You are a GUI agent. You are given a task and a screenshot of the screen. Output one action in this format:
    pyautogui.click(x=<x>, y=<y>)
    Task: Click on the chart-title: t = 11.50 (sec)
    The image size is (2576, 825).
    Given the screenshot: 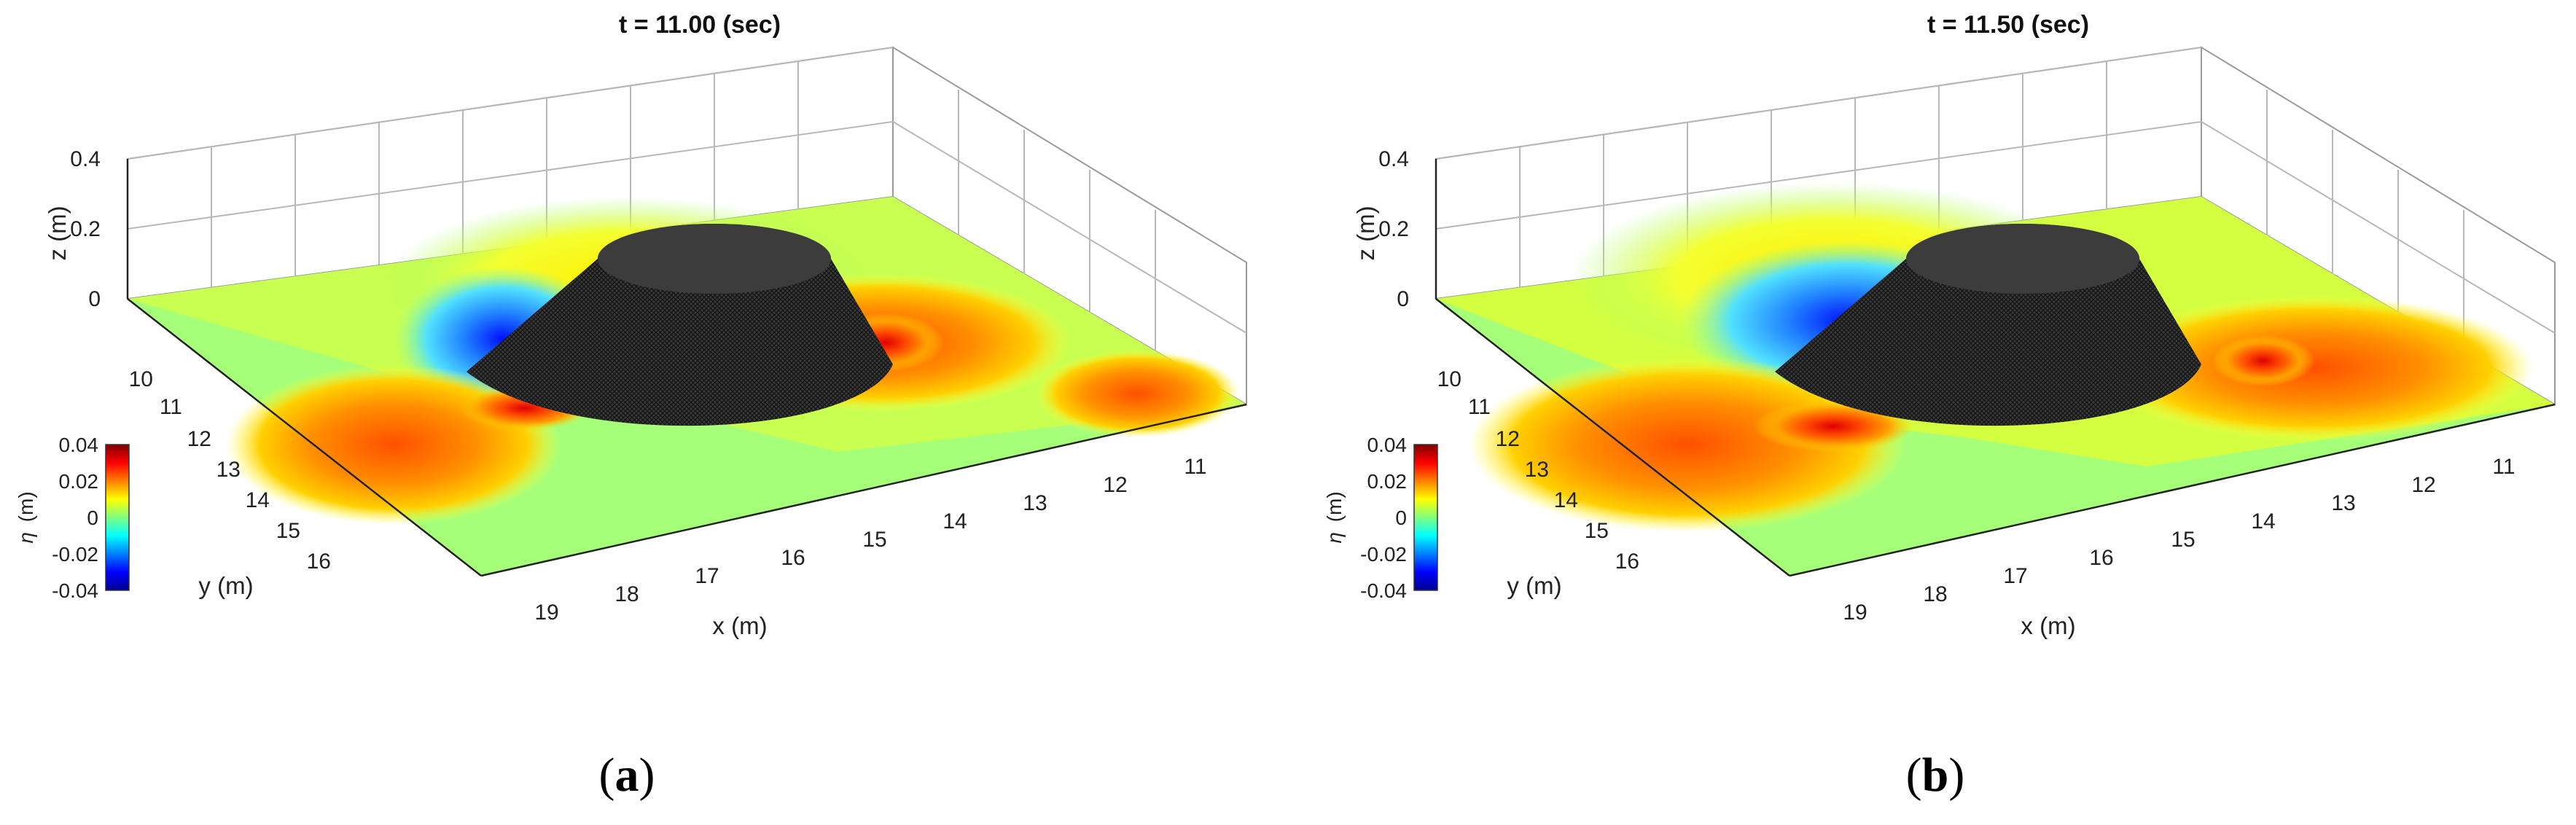 What is the action you would take?
    pyautogui.click(x=2008, y=25)
    